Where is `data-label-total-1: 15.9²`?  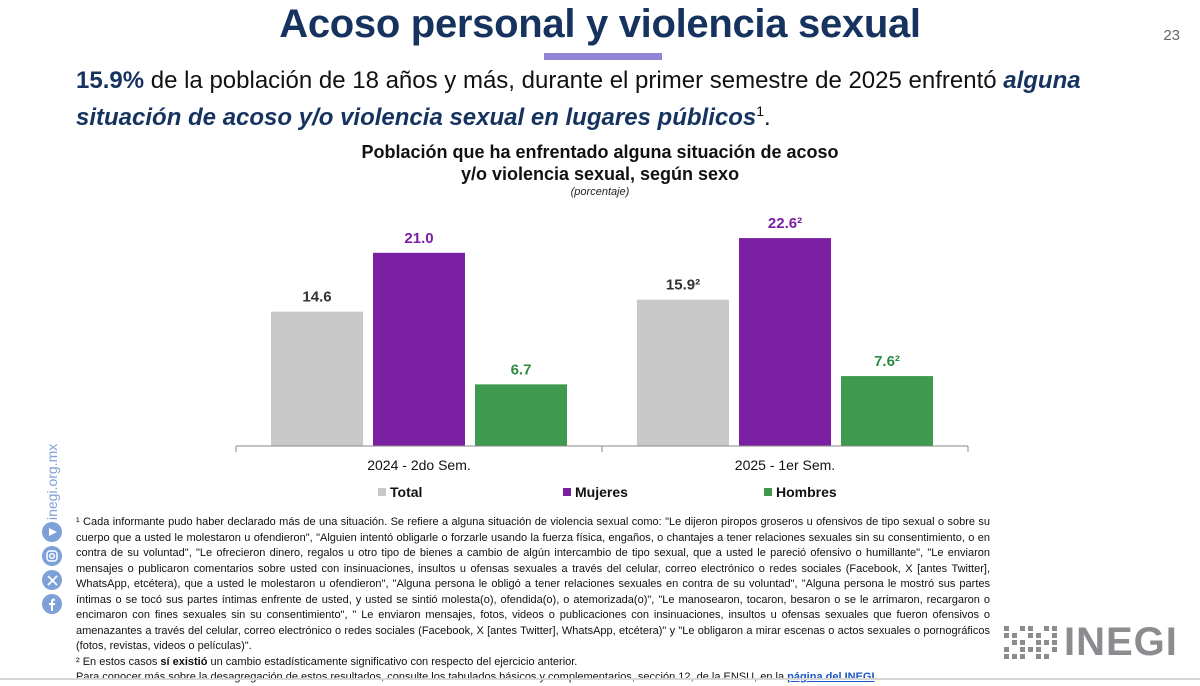
data-label-total-1: 15.9² is located at coordinates (683, 285).